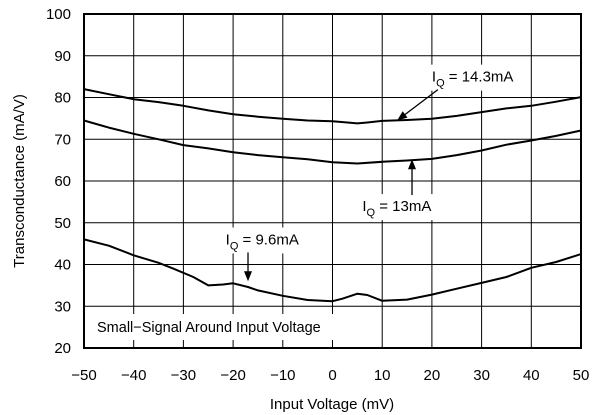  What do you see at coordinates (382, 375) in the screenshot?
I see `x-tick-label: 10` at bounding box center [382, 375].